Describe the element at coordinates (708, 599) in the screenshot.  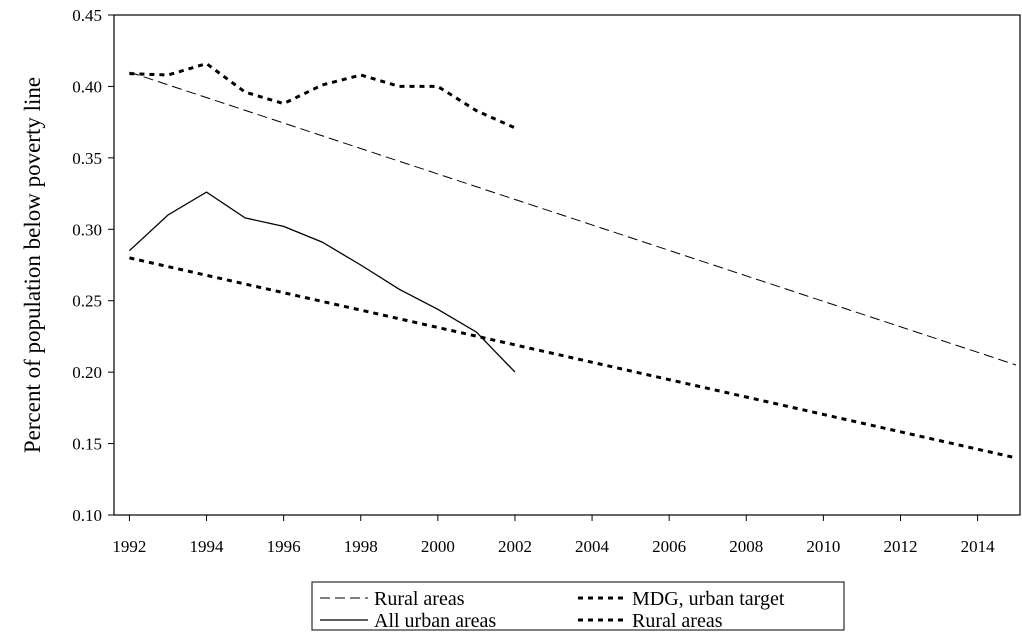
I see `legend-label: MDG, urban target` at that location.